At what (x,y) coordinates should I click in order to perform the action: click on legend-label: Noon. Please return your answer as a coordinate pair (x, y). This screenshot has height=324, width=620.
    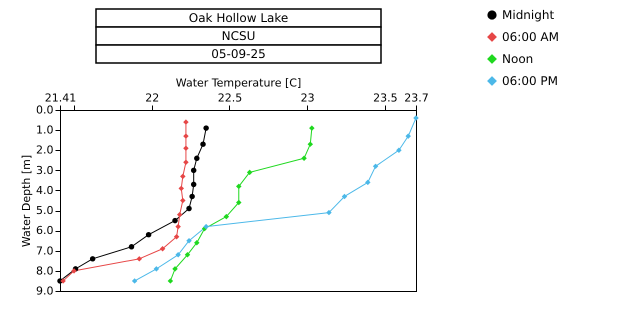
    Looking at the image, I should click on (518, 59).